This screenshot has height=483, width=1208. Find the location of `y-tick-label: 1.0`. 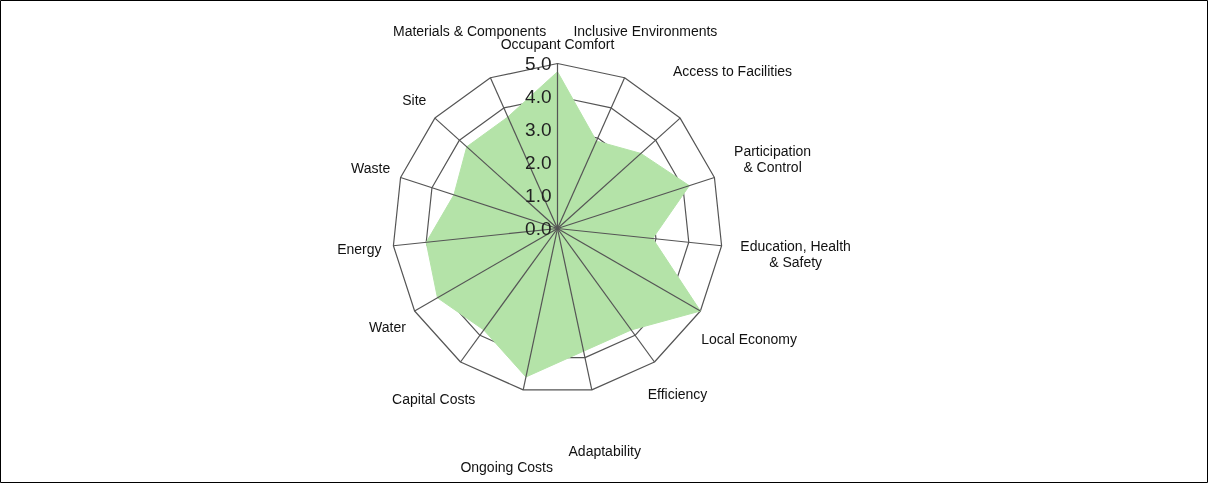

y-tick-label: 1.0 is located at coordinates (538, 195).